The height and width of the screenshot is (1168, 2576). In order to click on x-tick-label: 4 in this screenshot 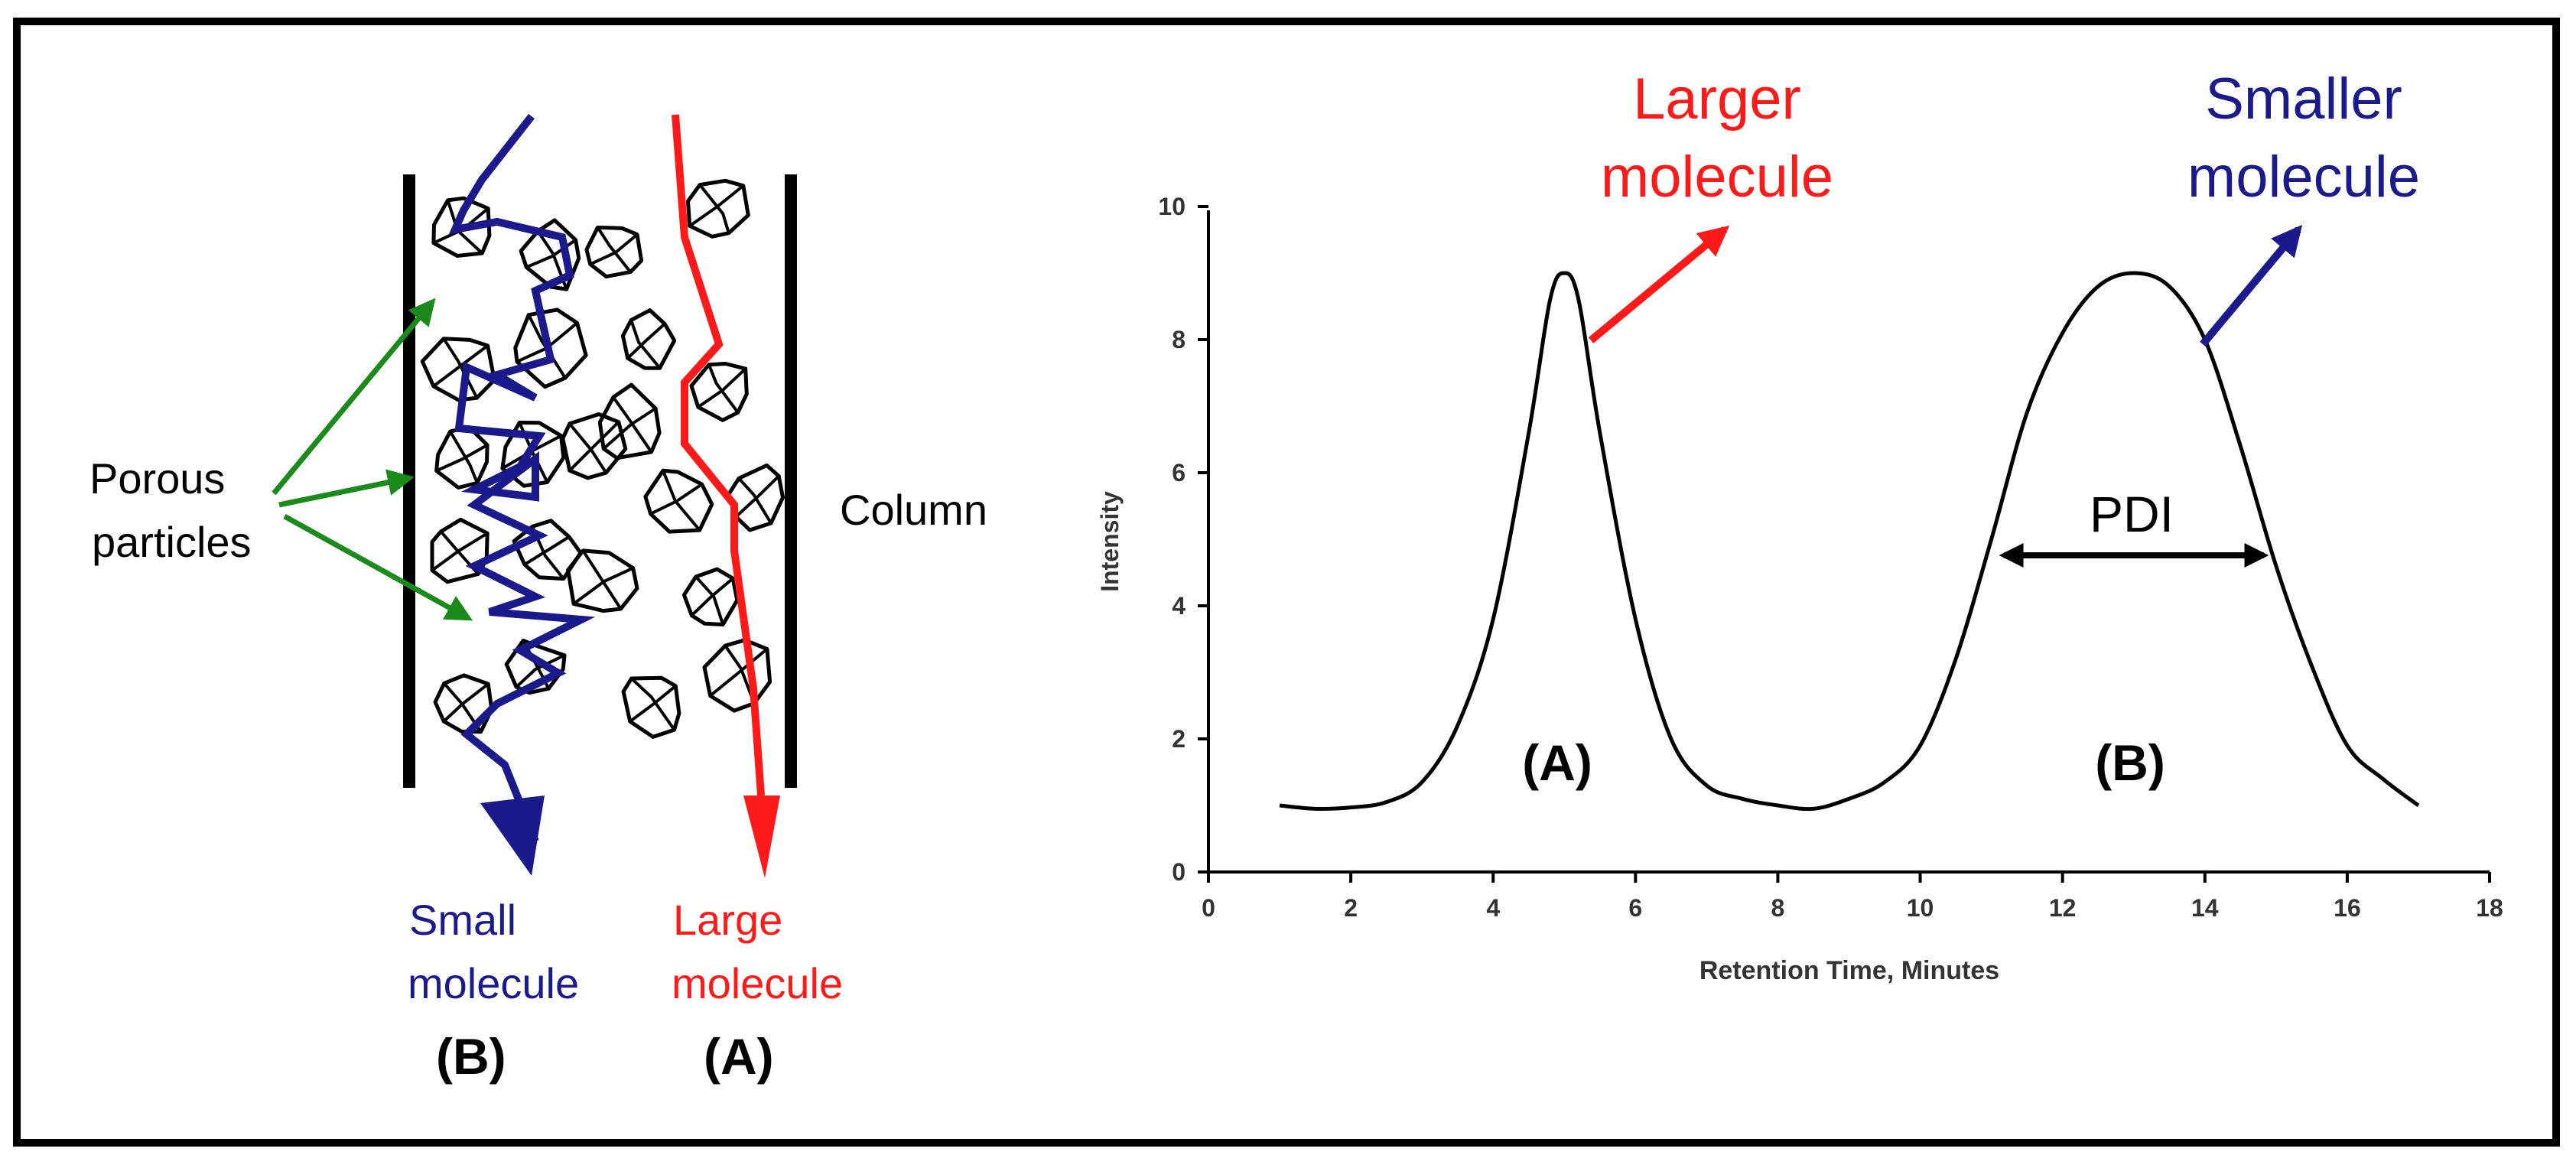, I will do `click(1493, 908)`.